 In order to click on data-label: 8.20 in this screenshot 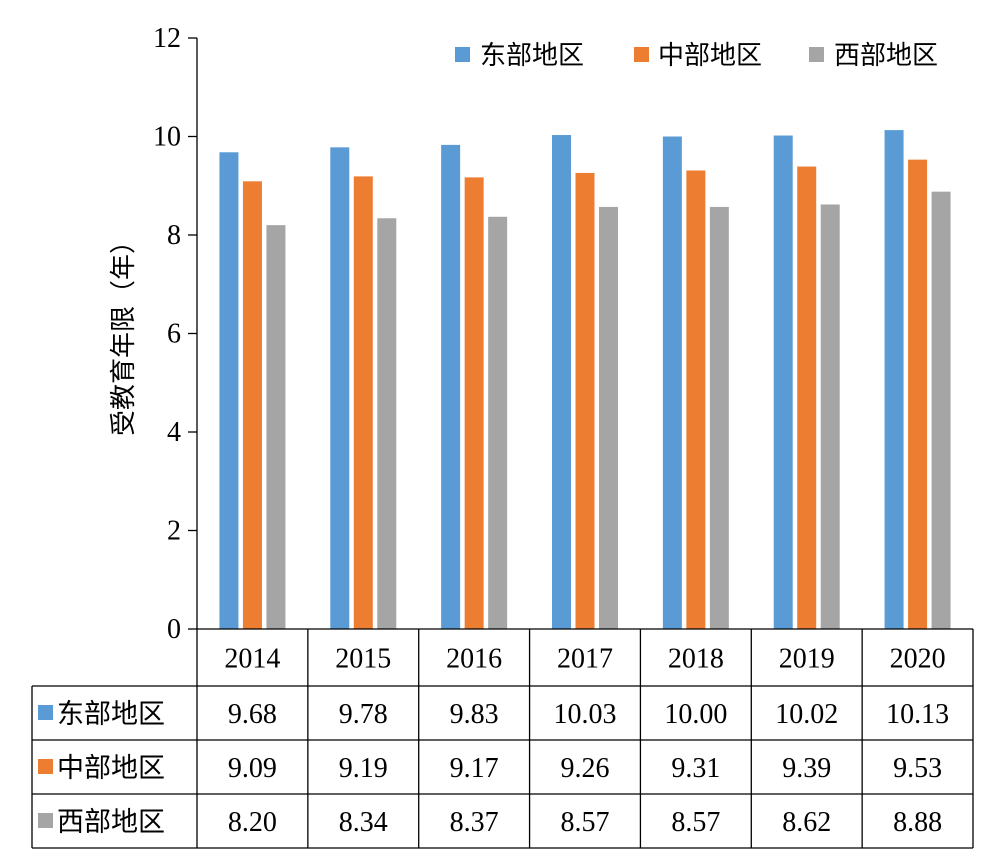, I will do `click(252, 822)`.